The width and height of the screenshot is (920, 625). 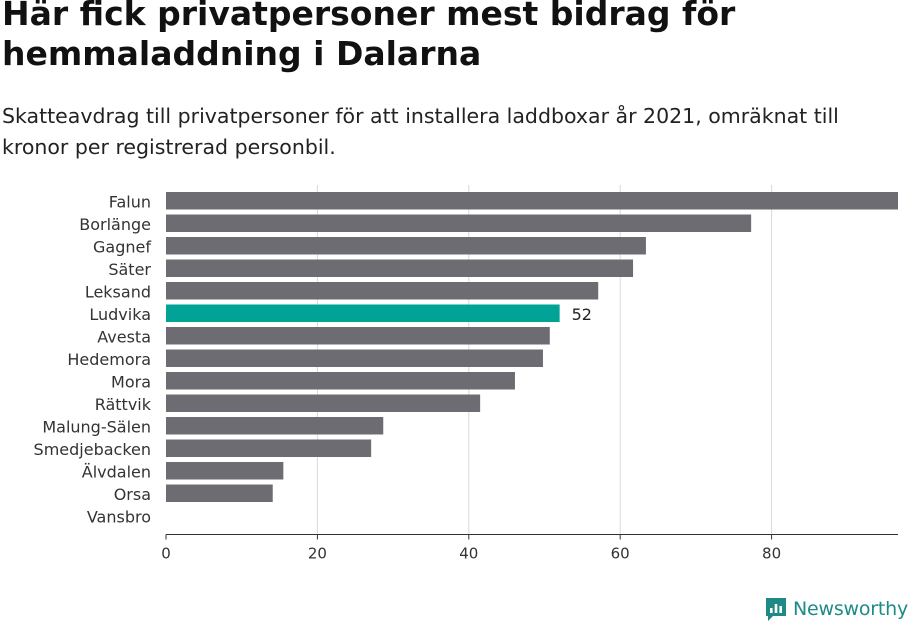 What do you see at coordinates (129, 269) in the screenshot?
I see `category-label: Säter` at bounding box center [129, 269].